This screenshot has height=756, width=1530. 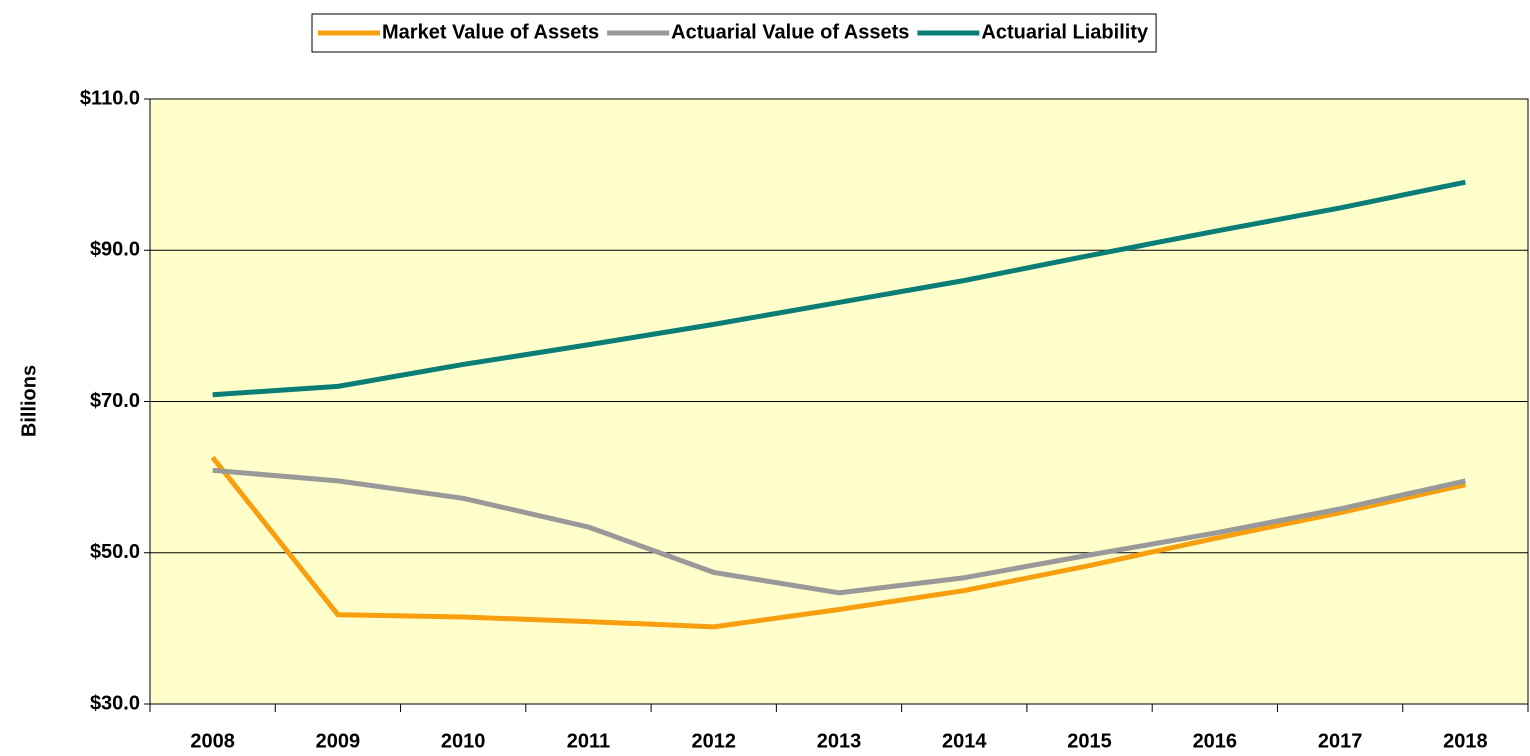 I want to click on y-tick-label: $90.0, so click(x=115, y=250).